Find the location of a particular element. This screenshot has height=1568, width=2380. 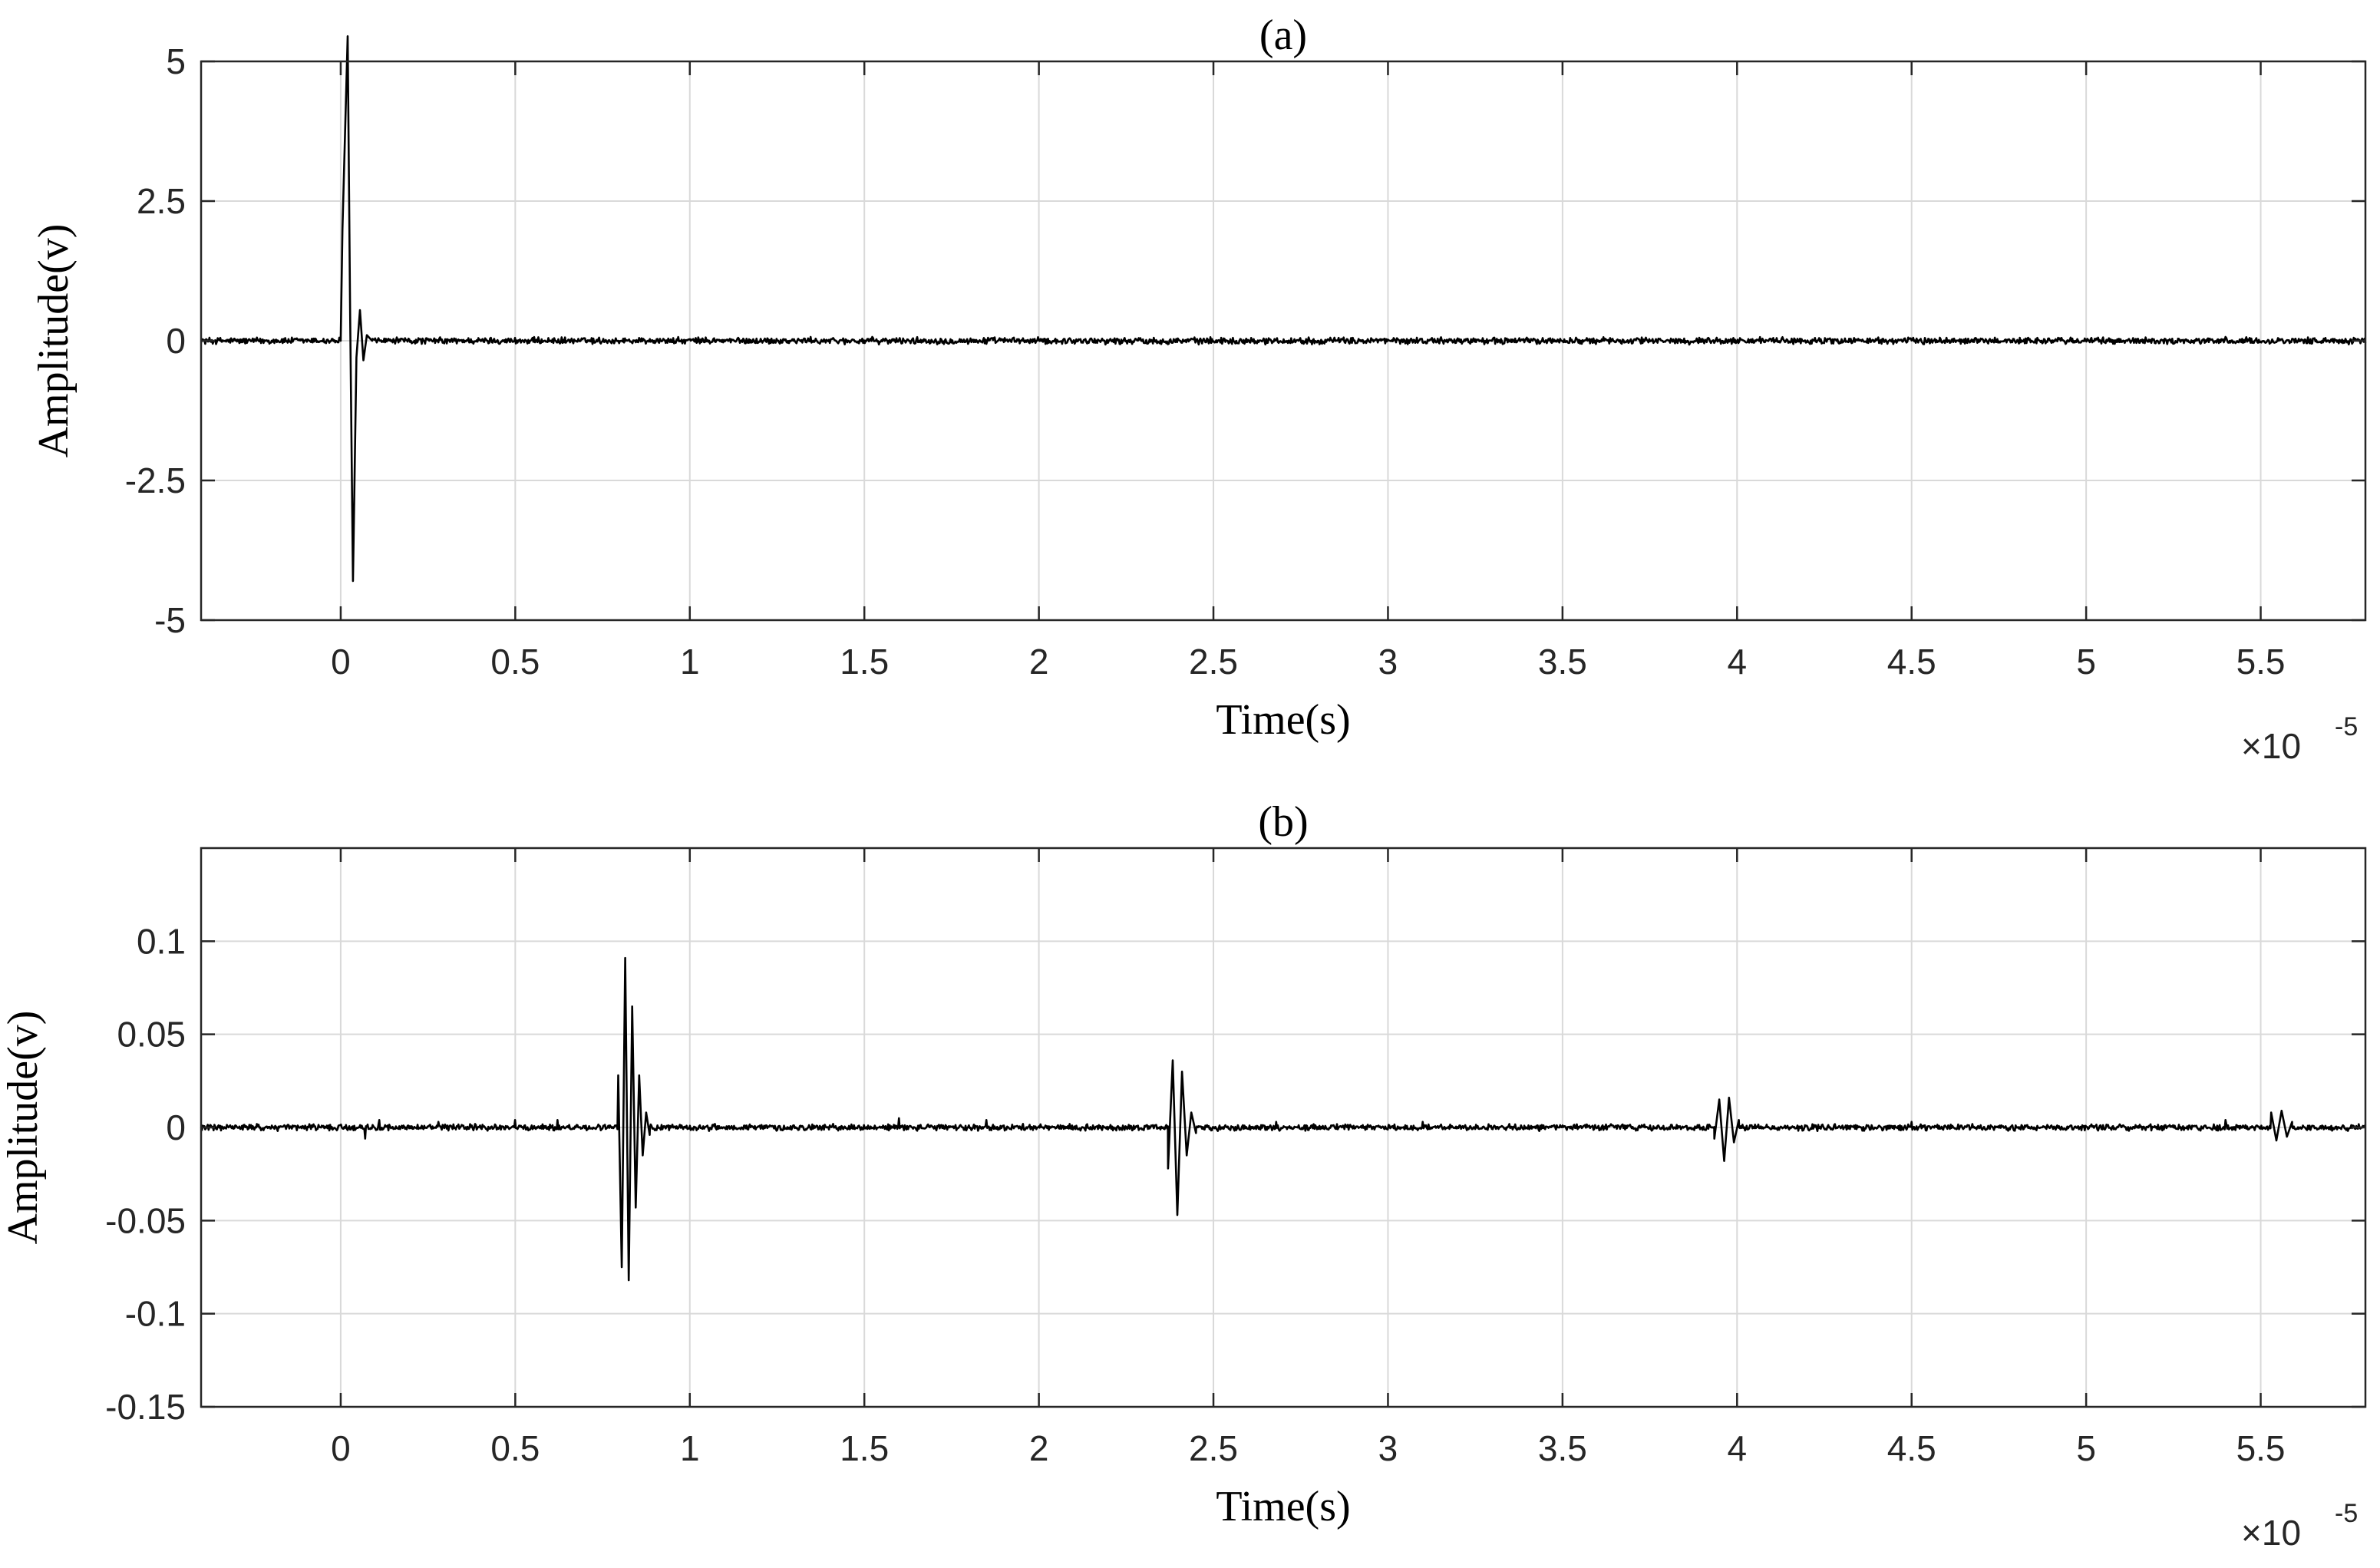

subplot-b-y-tick-label: -0.1 is located at coordinates (156, 1314).